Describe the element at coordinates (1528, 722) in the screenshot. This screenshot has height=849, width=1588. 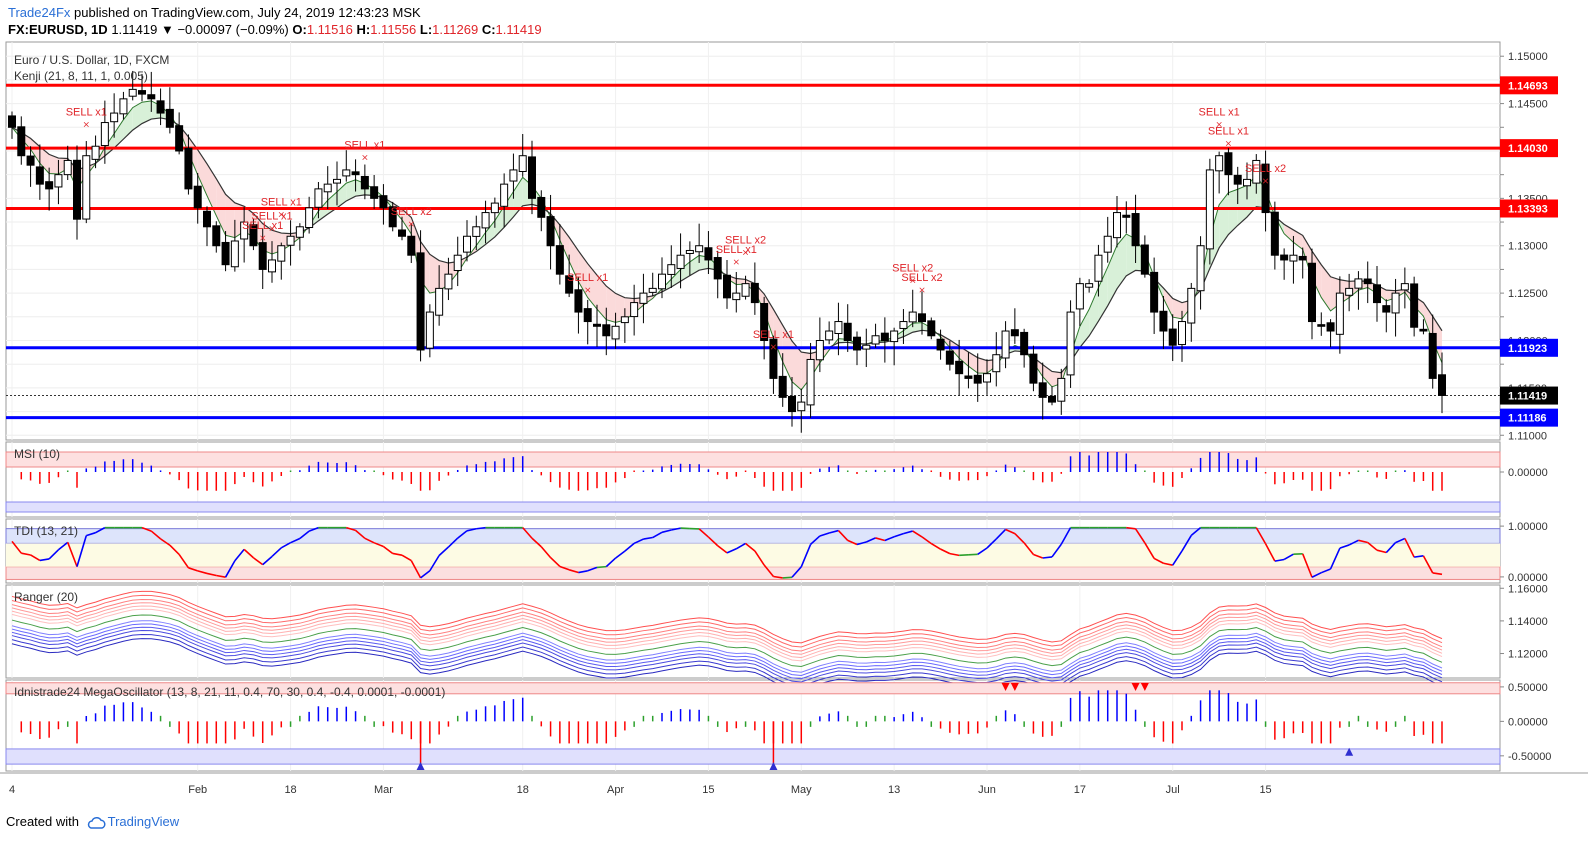
I see `mega-tick-label: 0.00000` at that location.